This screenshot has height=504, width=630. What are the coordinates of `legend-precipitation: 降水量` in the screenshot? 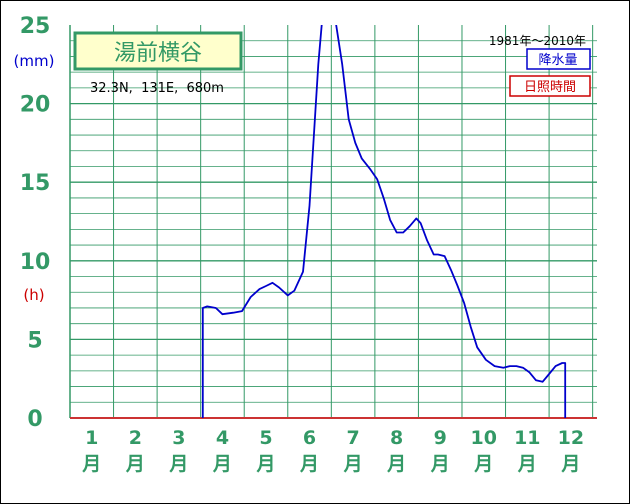 It's located at (558, 59).